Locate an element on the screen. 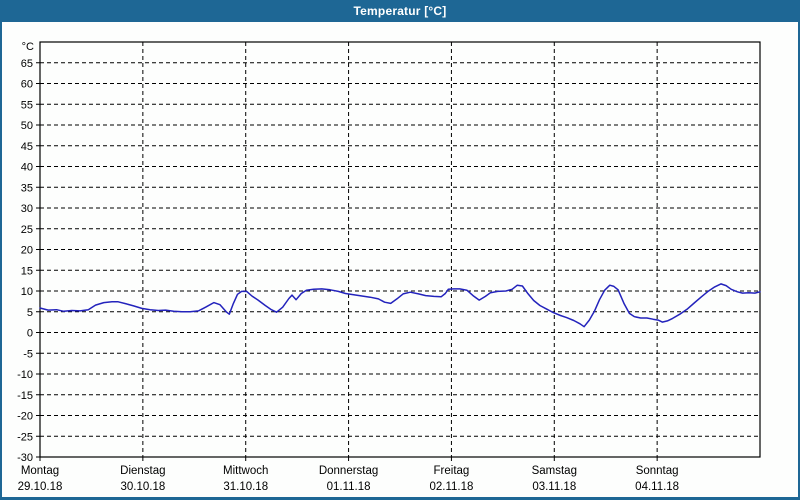  y-axis-tick-label: 60 is located at coordinates (27, 85).